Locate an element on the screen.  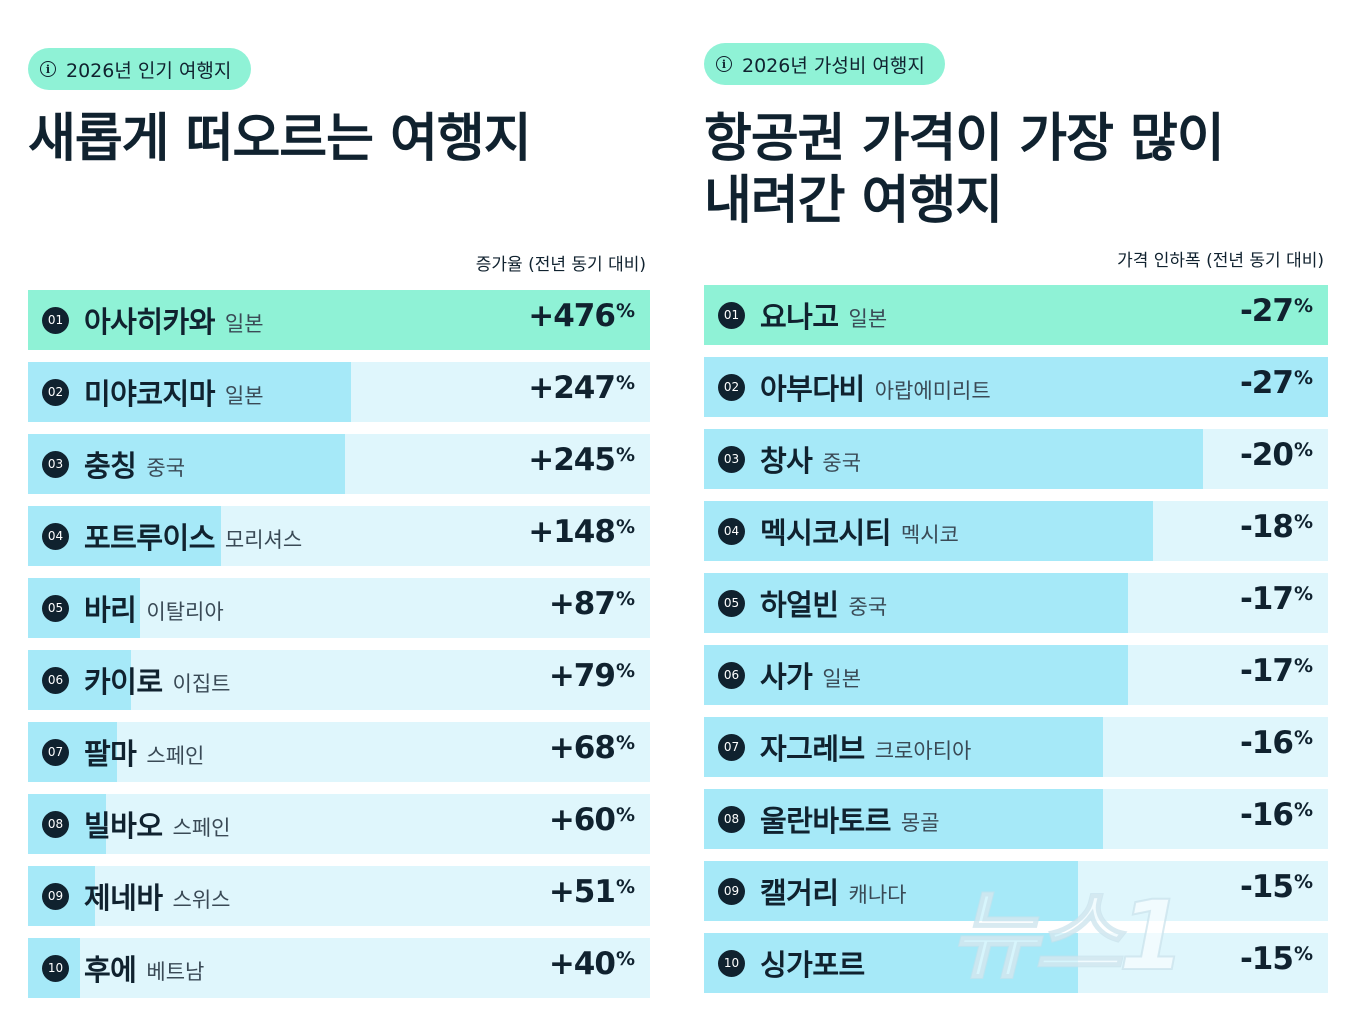
destination-name: 울란바토르 is located at coordinates (825, 821).